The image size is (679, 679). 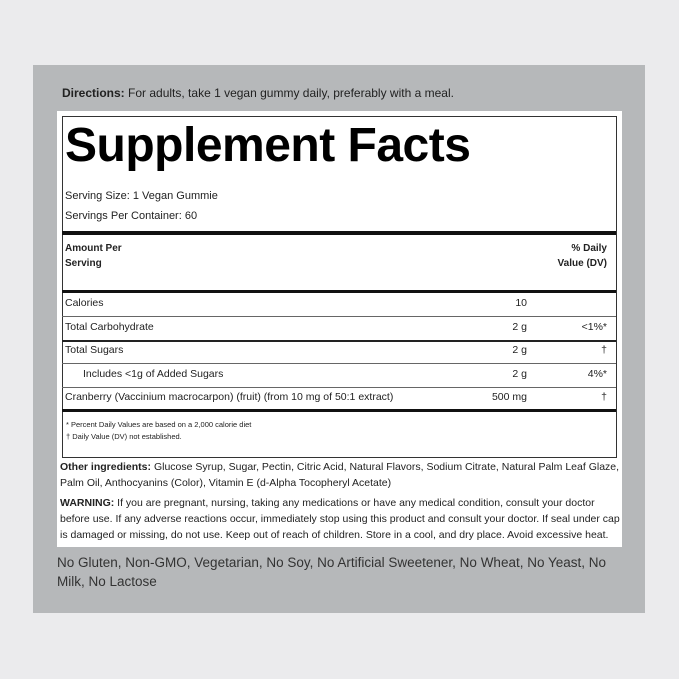 What do you see at coordinates (93, 256) in the screenshot?
I see `amount-header: Amount Per Serving` at bounding box center [93, 256].